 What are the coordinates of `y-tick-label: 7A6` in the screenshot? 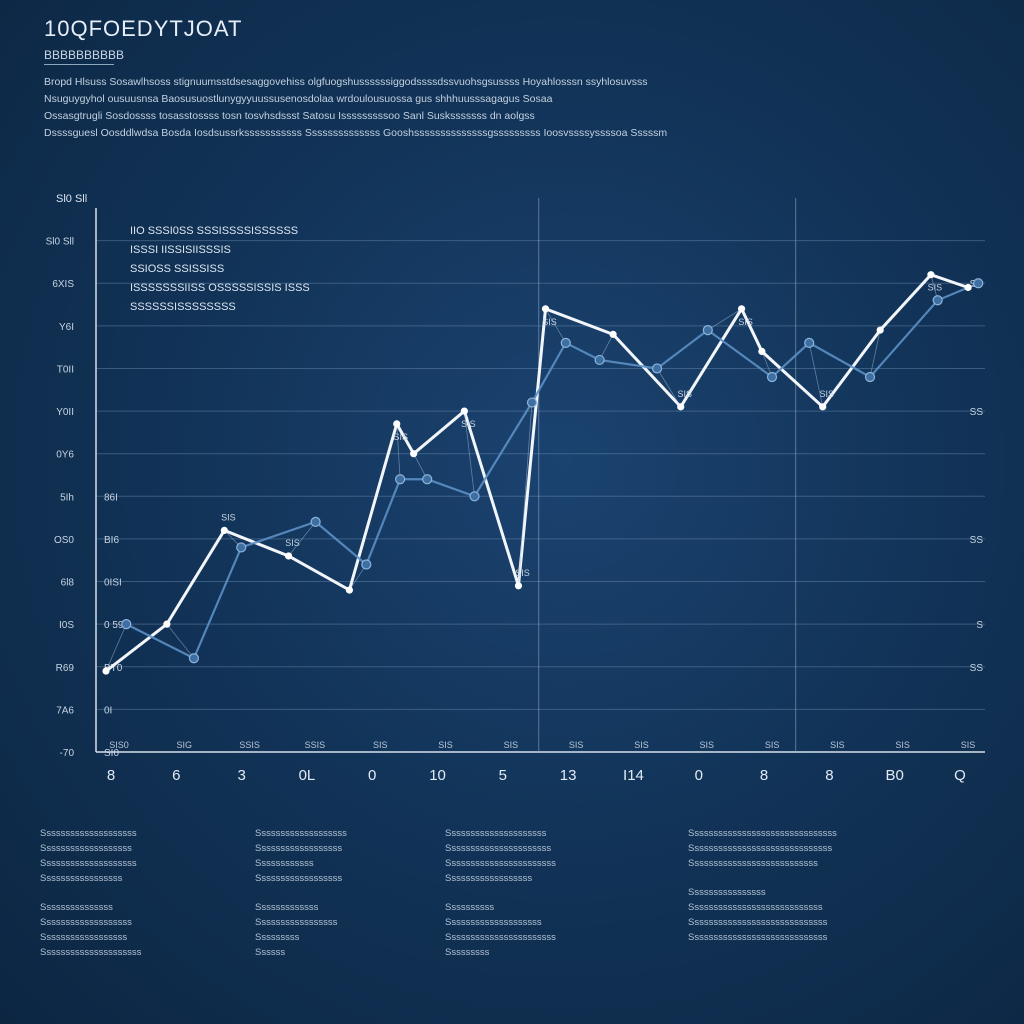 It's located at (65, 710).